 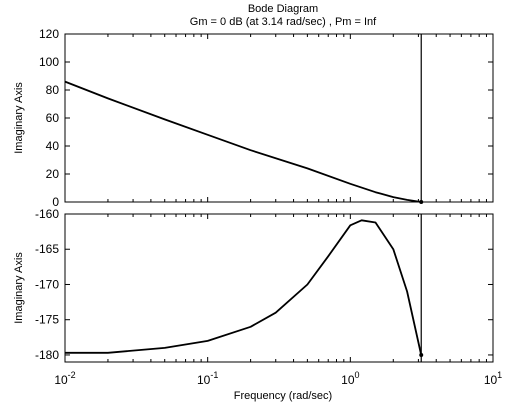 I want to click on chart-title: Bode Diagram, so click(x=283, y=9).